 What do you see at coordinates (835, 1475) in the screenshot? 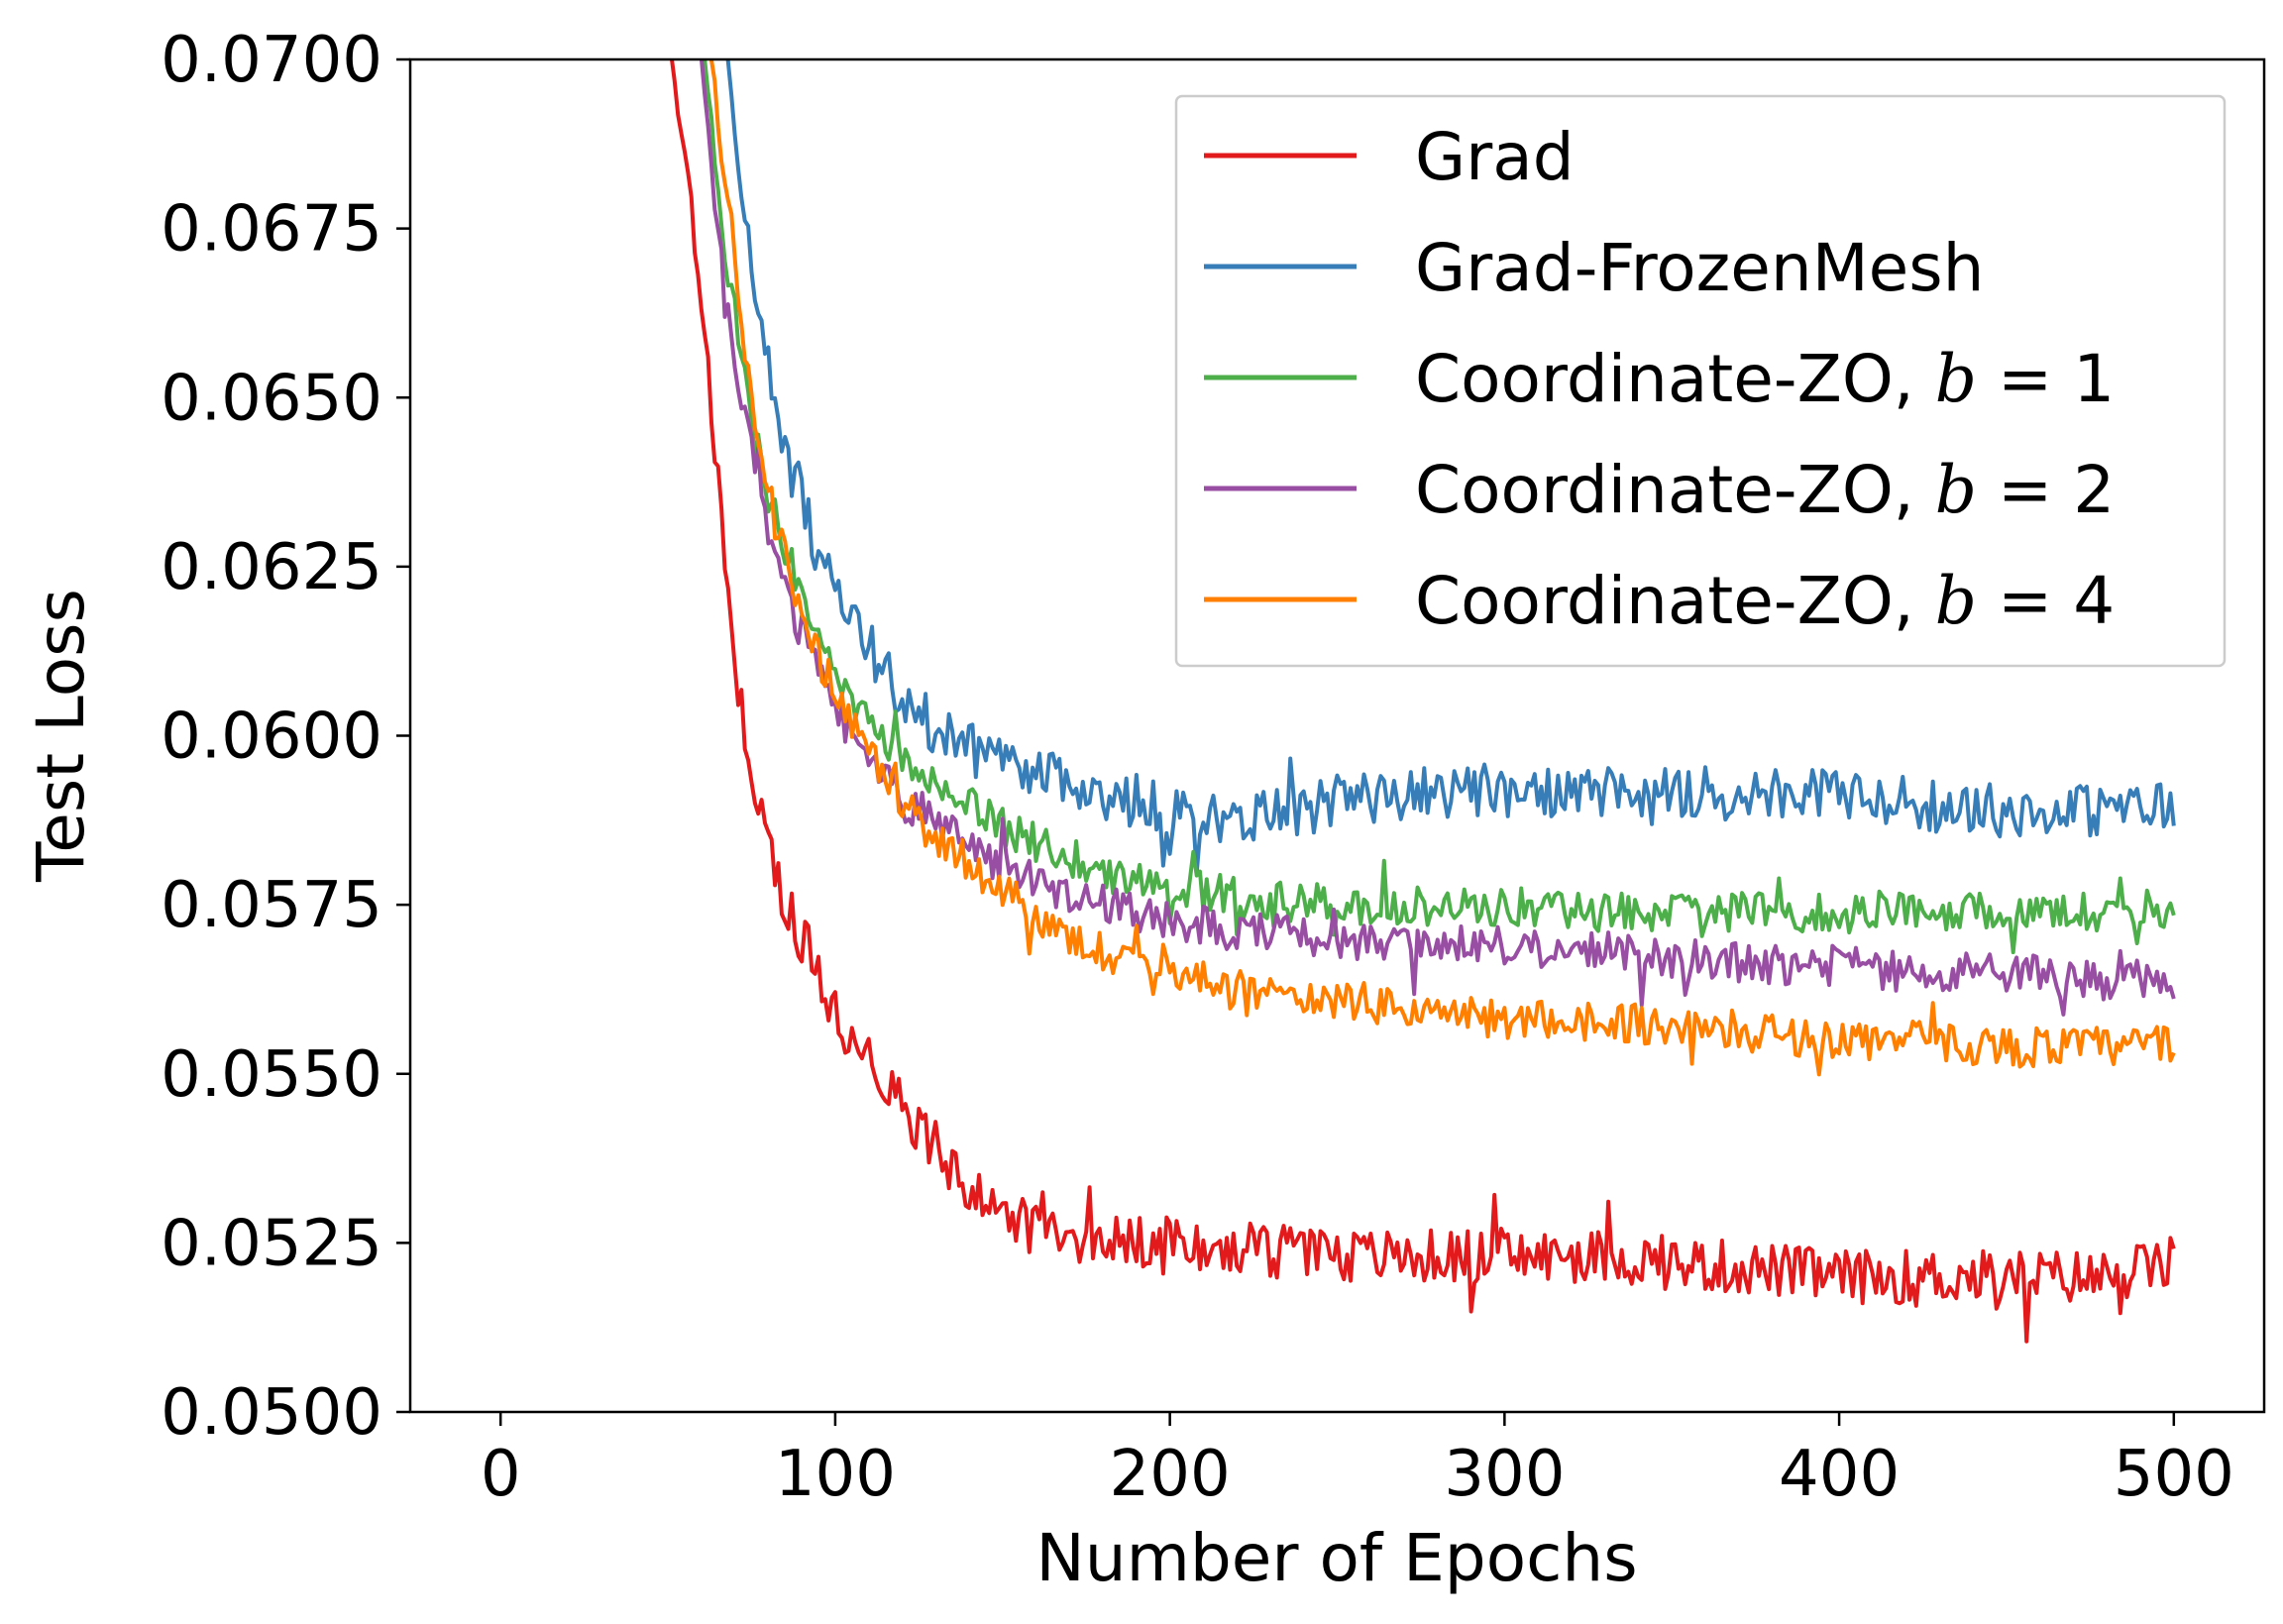
I see `x-tick-label: 100` at bounding box center [835, 1475].